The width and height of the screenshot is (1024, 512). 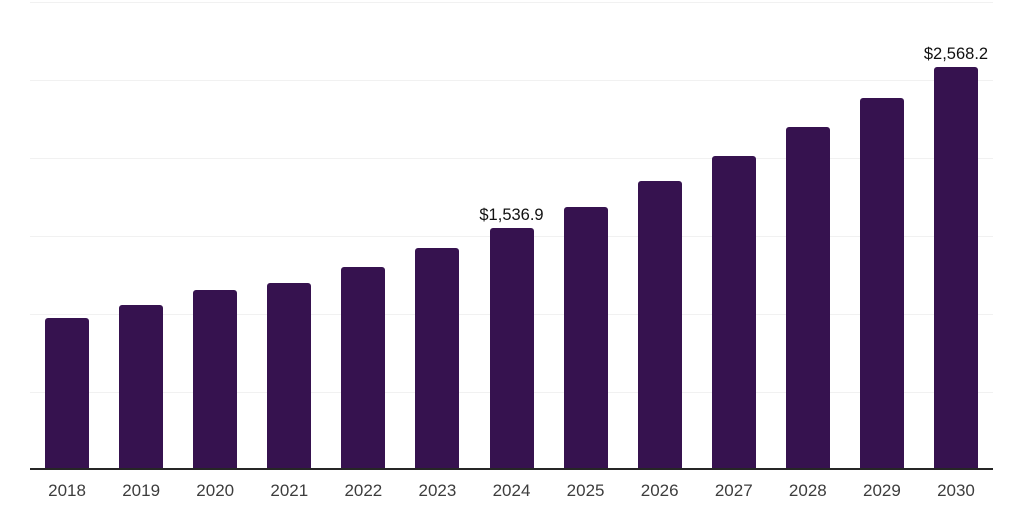 I want to click on x-tick-label: 2027, so click(x=733, y=490).